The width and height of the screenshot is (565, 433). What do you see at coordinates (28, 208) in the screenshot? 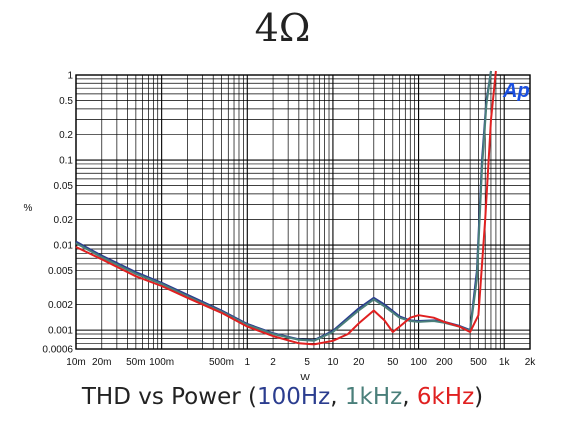
I see `y-axis-label: %` at bounding box center [28, 208].